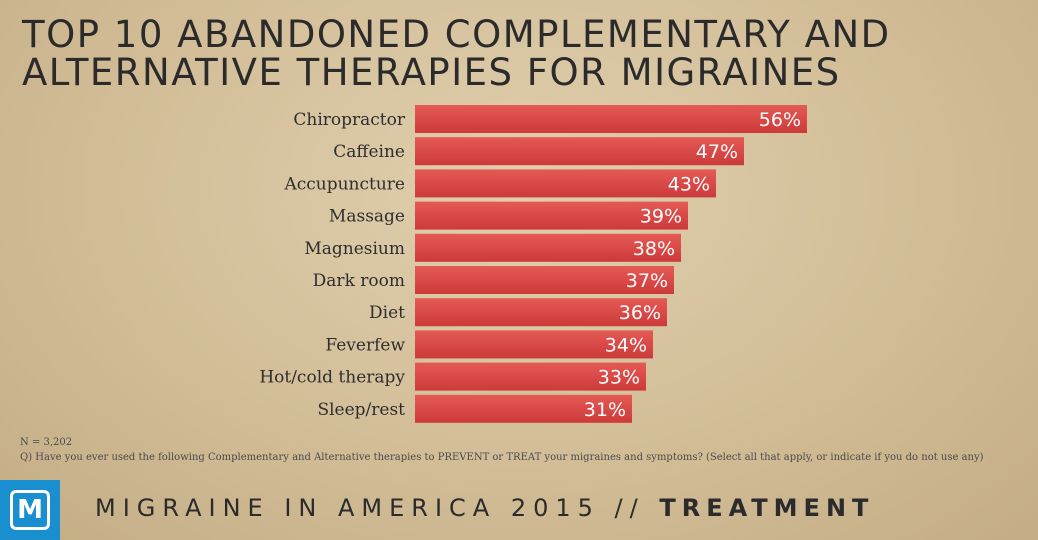 This screenshot has width=1038, height=540. What do you see at coordinates (349, 120) in the screenshot?
I see `category-label: Chiropractor` at bounding box center [349, 120].